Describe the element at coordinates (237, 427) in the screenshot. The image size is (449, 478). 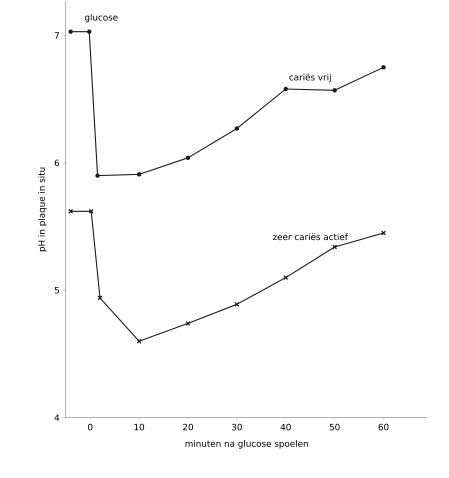
I see `x-tick-label: 30` at that location.